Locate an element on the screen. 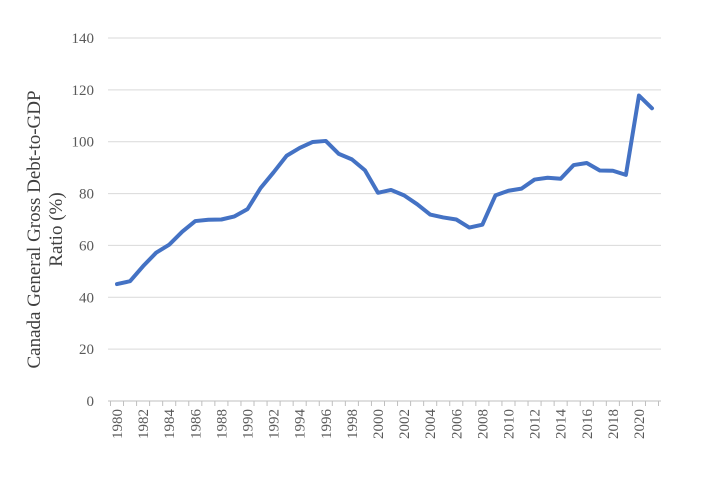 The width and height of the screenshot is (717, 485). y-axis-tick-labels: 0 20 40 60 80 100 120 140 is located at coordinates (83, 220).